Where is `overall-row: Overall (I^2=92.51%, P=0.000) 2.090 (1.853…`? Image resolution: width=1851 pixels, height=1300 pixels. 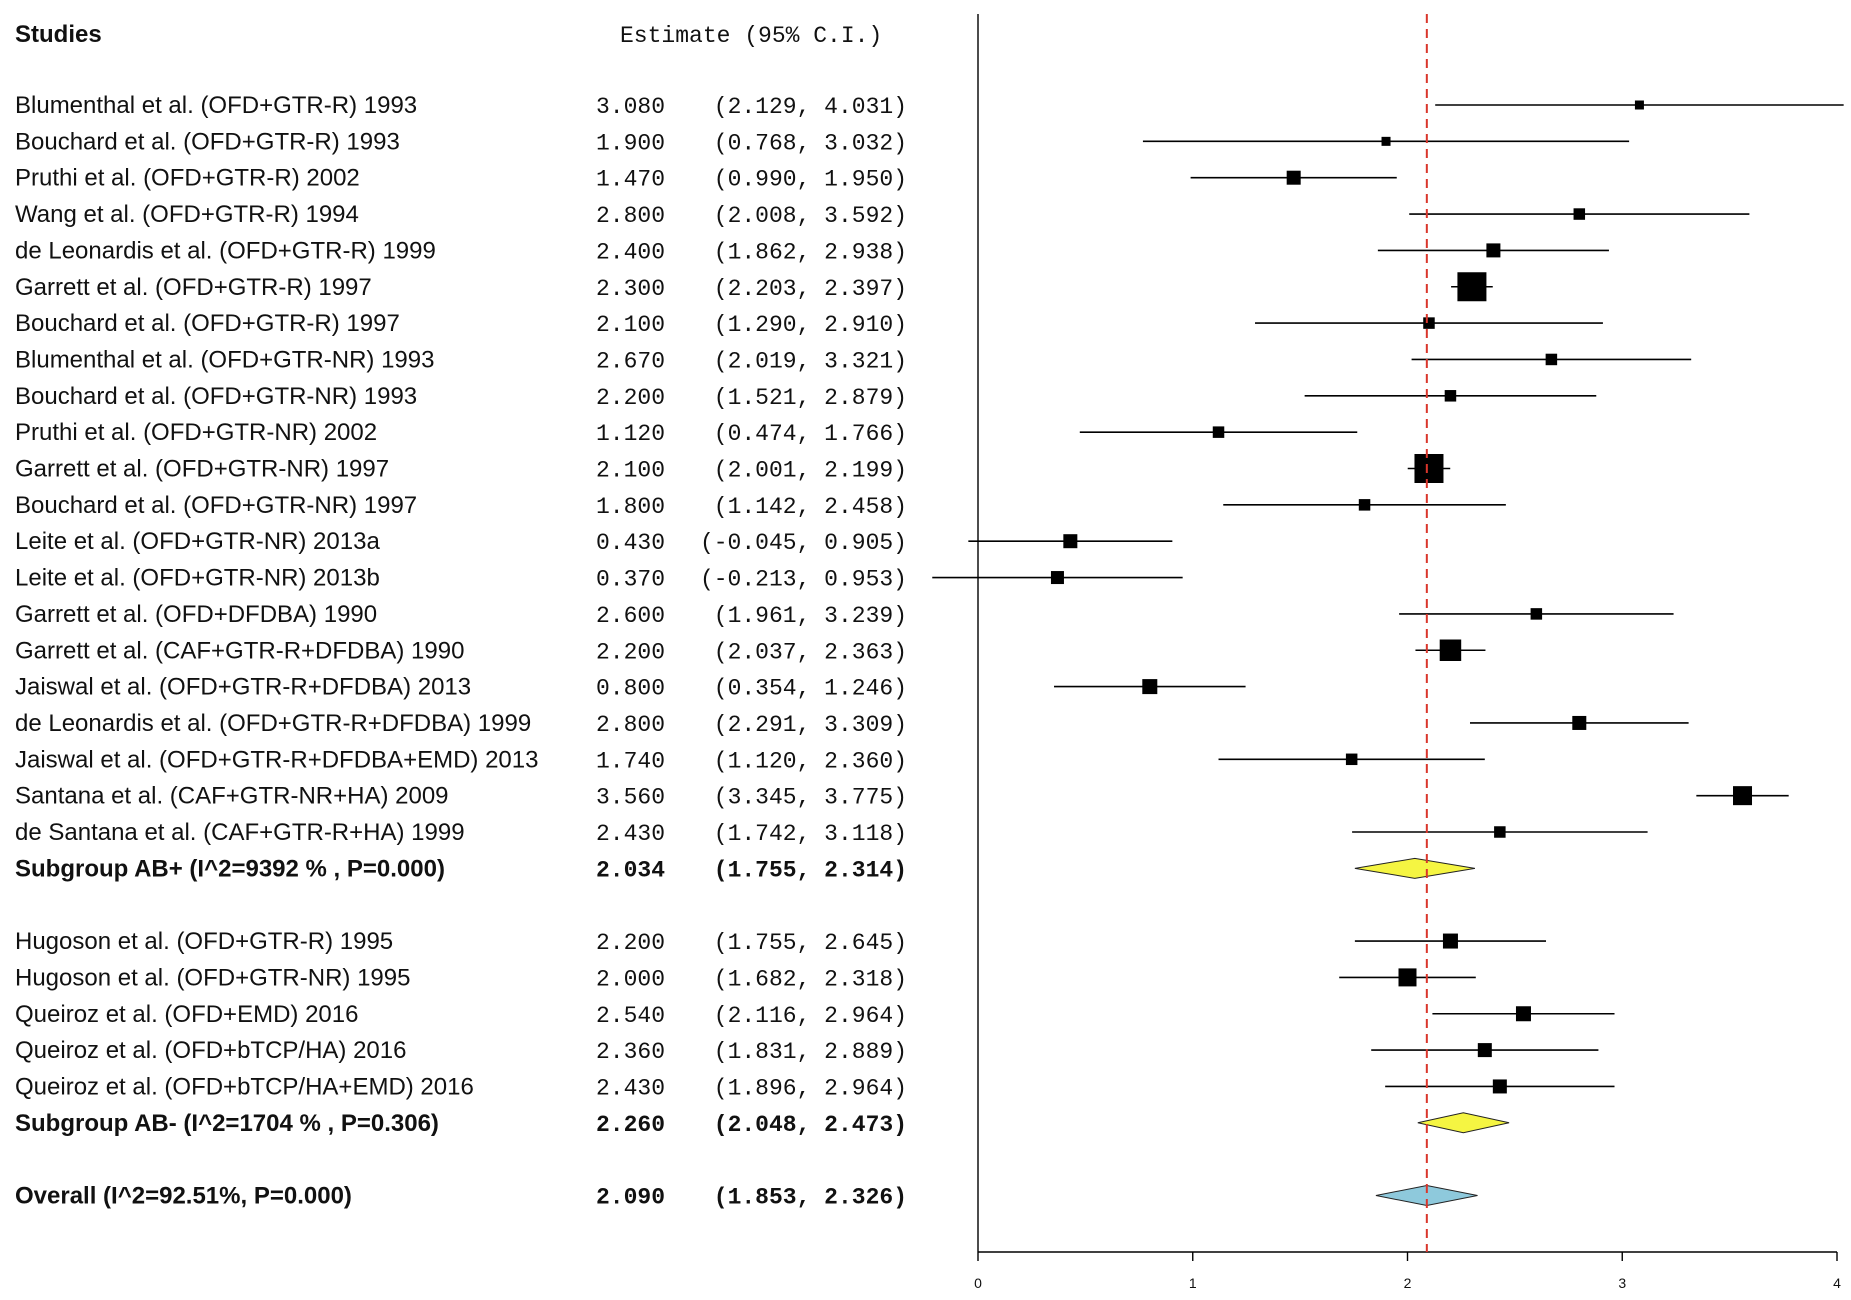 overall-row: Overall (I^2=92.51%, P=0.000) 2.090 (1.853… is located at coordinates (746, 1197).